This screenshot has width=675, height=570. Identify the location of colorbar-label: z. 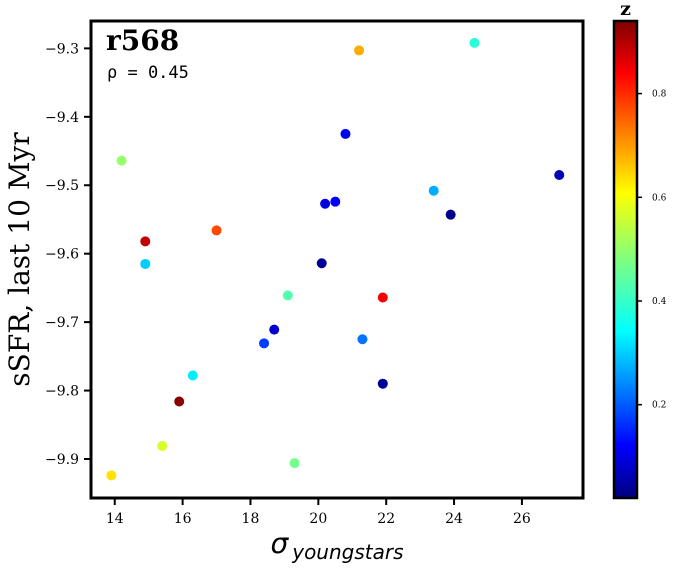
(625, 10).